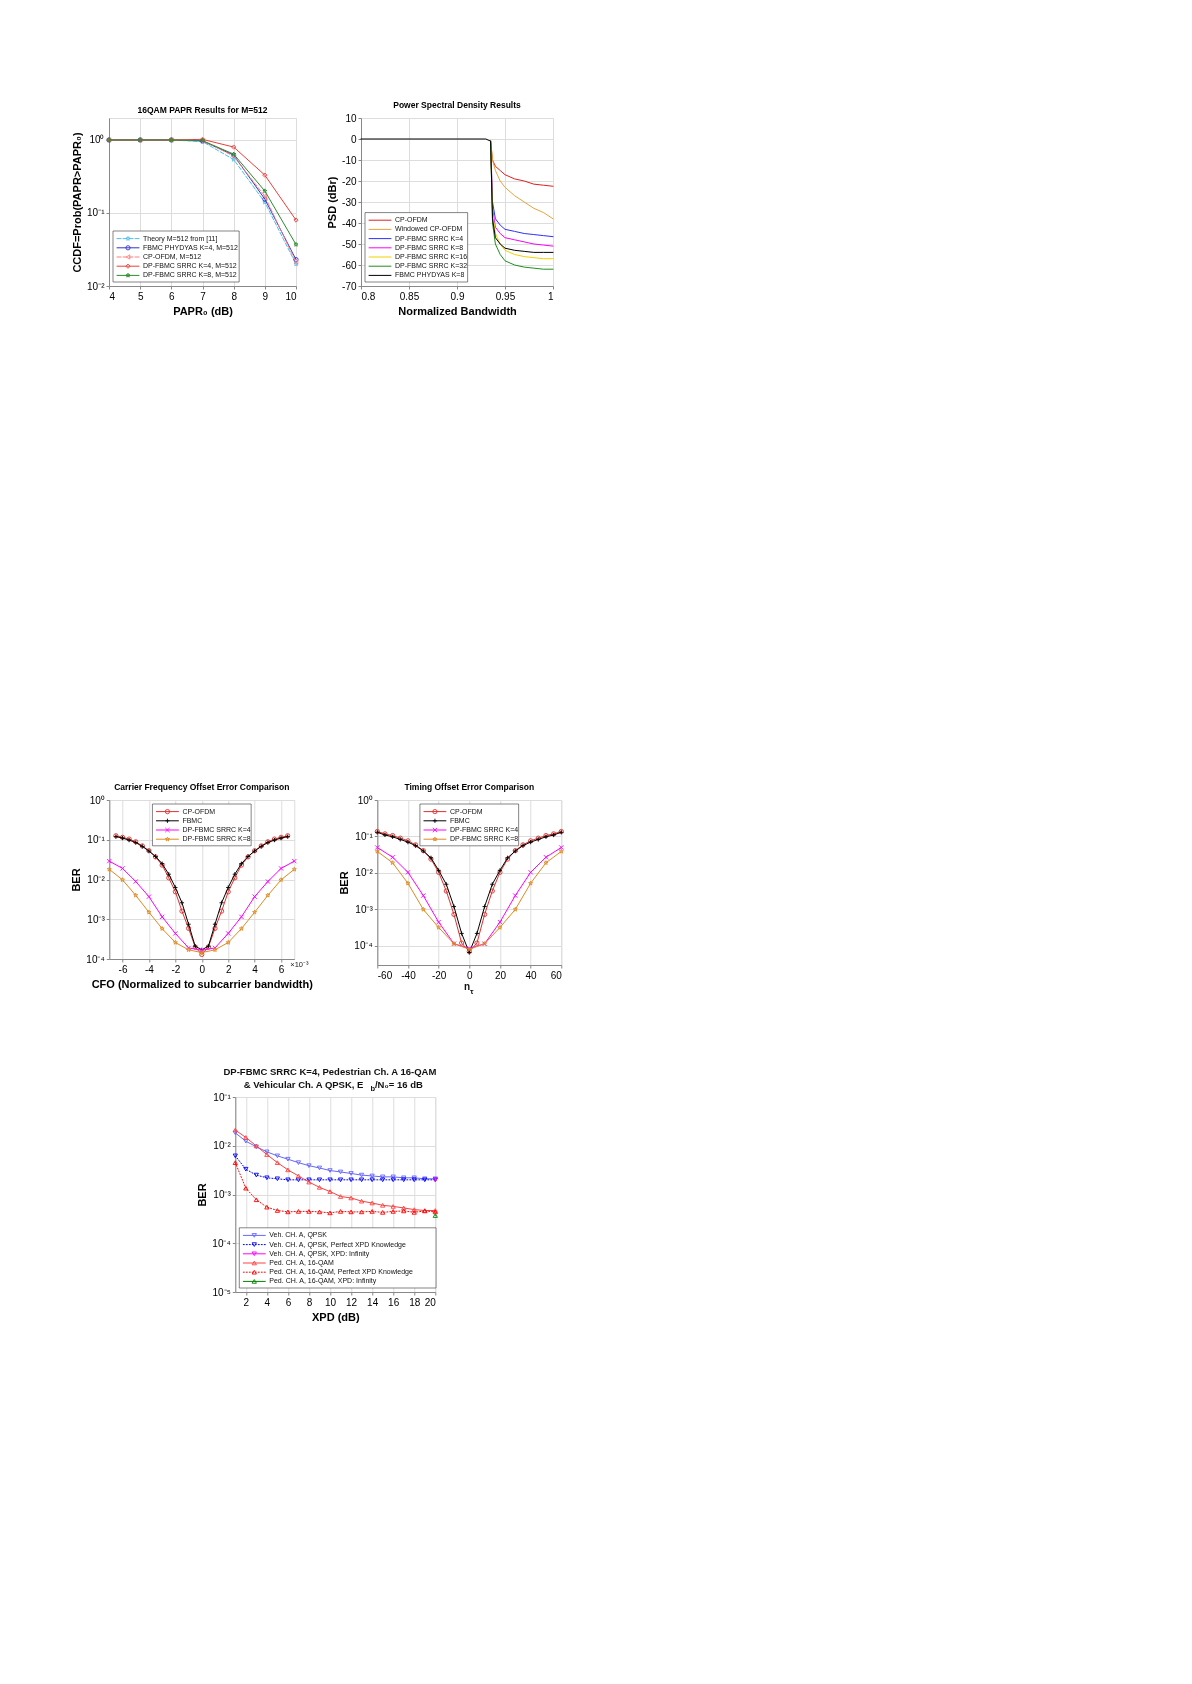 Image resolution: width=1192 pixels, height=1684 pixels. What do you see at coordinates (550, 296) in the screenshot?
I see `x-tick-label: 1` at bounding box center [550, 296].